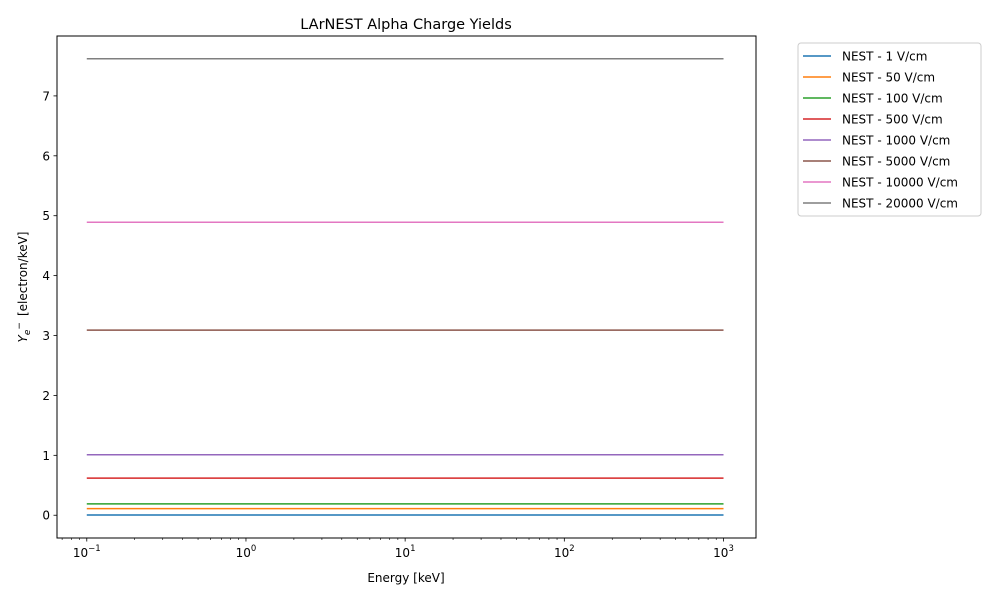 This screenshot has width=1000, height=600. Describe the element at coordinates (405, 578) in the screenshot. I see `x-axis-label: Energy [keV]` at that location.